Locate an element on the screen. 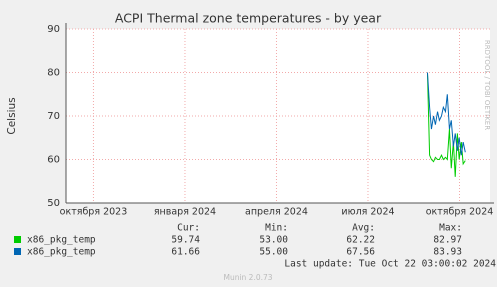 This screenshot has height=287, width=497. legend-stat: 61.66 is located at coordinates (185, 252).